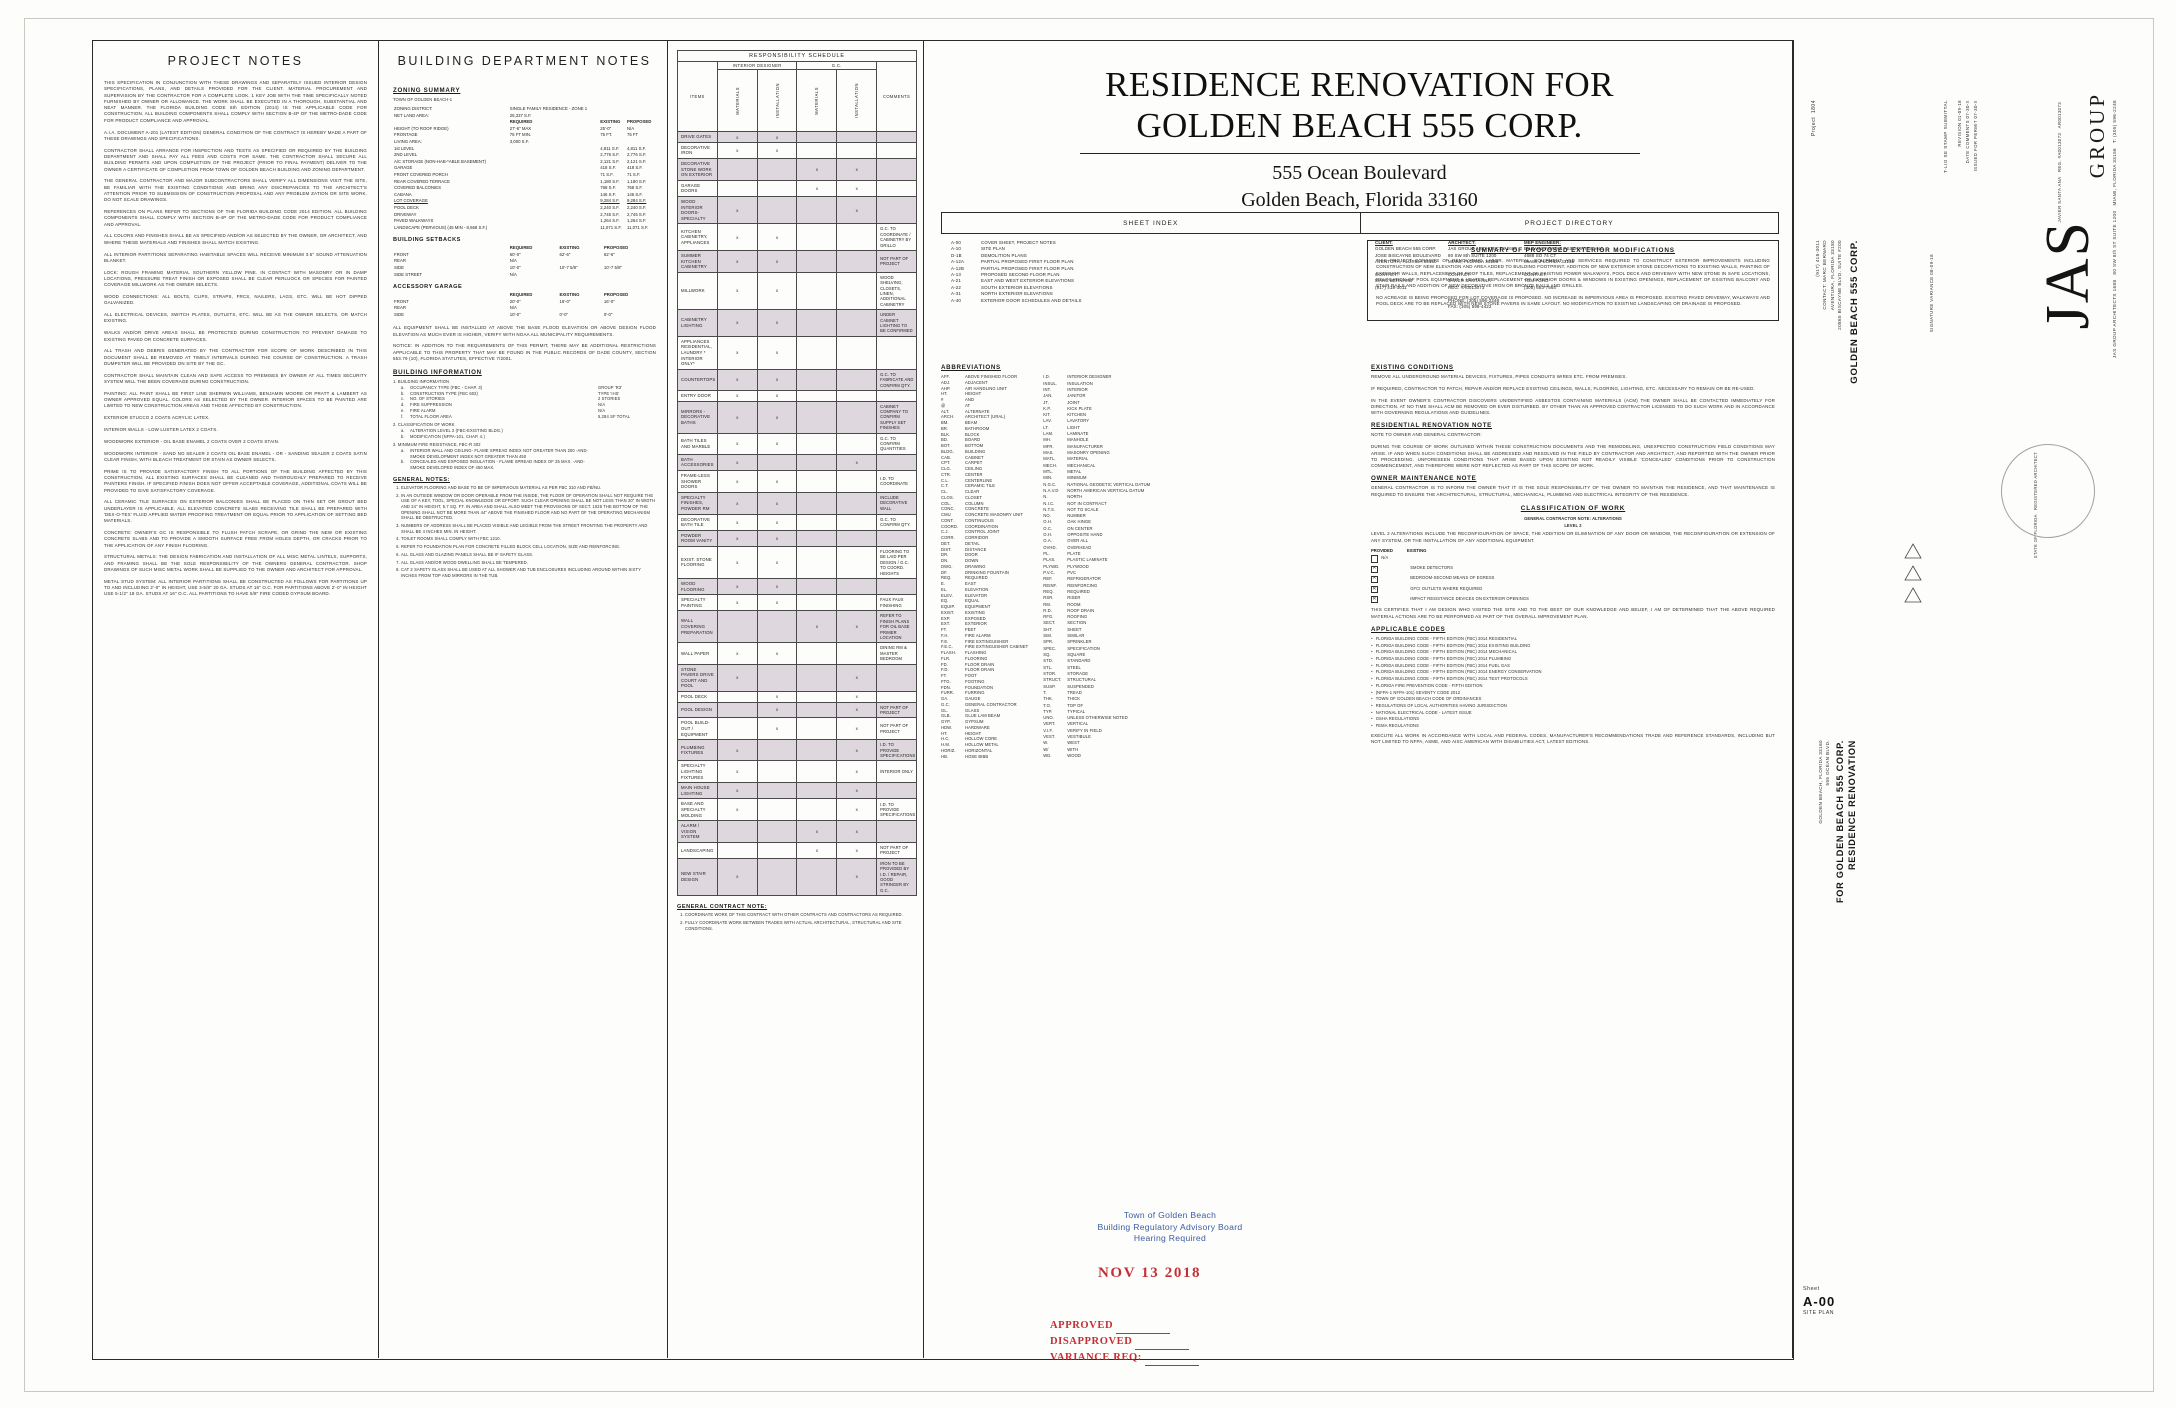 This screenshot has width=2176, height=1408. I want to click on table-row: WOOD INTERIOR DOORS-SPECIALTY x x, so click(797, 210).